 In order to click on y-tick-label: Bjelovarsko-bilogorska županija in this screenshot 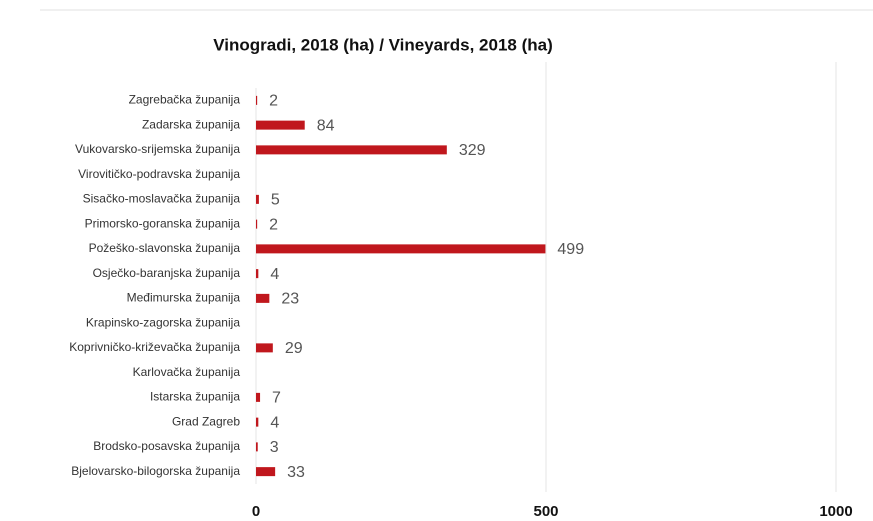, I will do `click(155, 471)`.